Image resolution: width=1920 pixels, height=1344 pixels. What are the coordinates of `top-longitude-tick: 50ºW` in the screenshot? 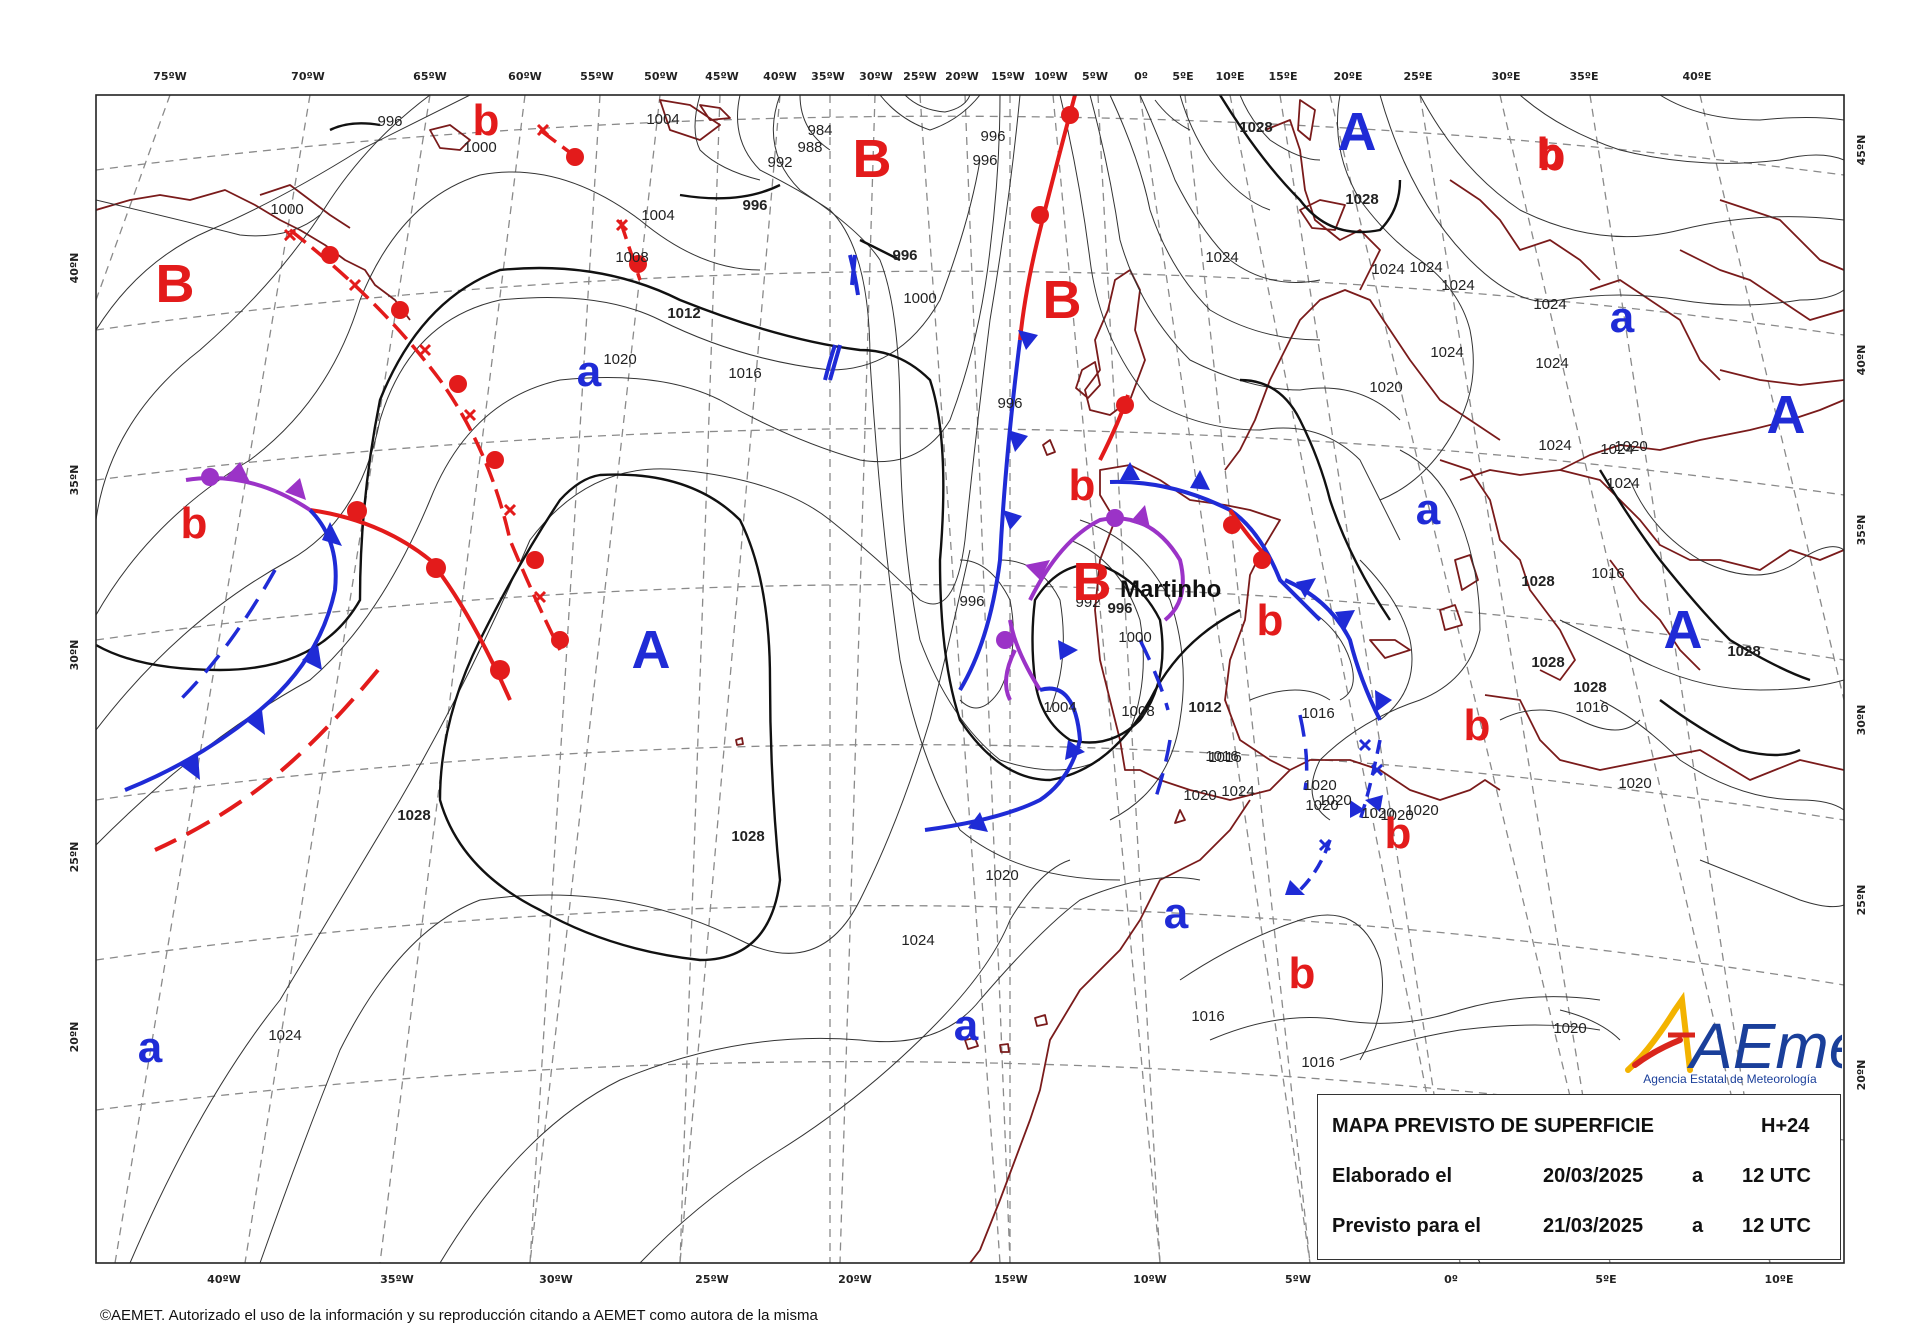 It's located at (661, 76).